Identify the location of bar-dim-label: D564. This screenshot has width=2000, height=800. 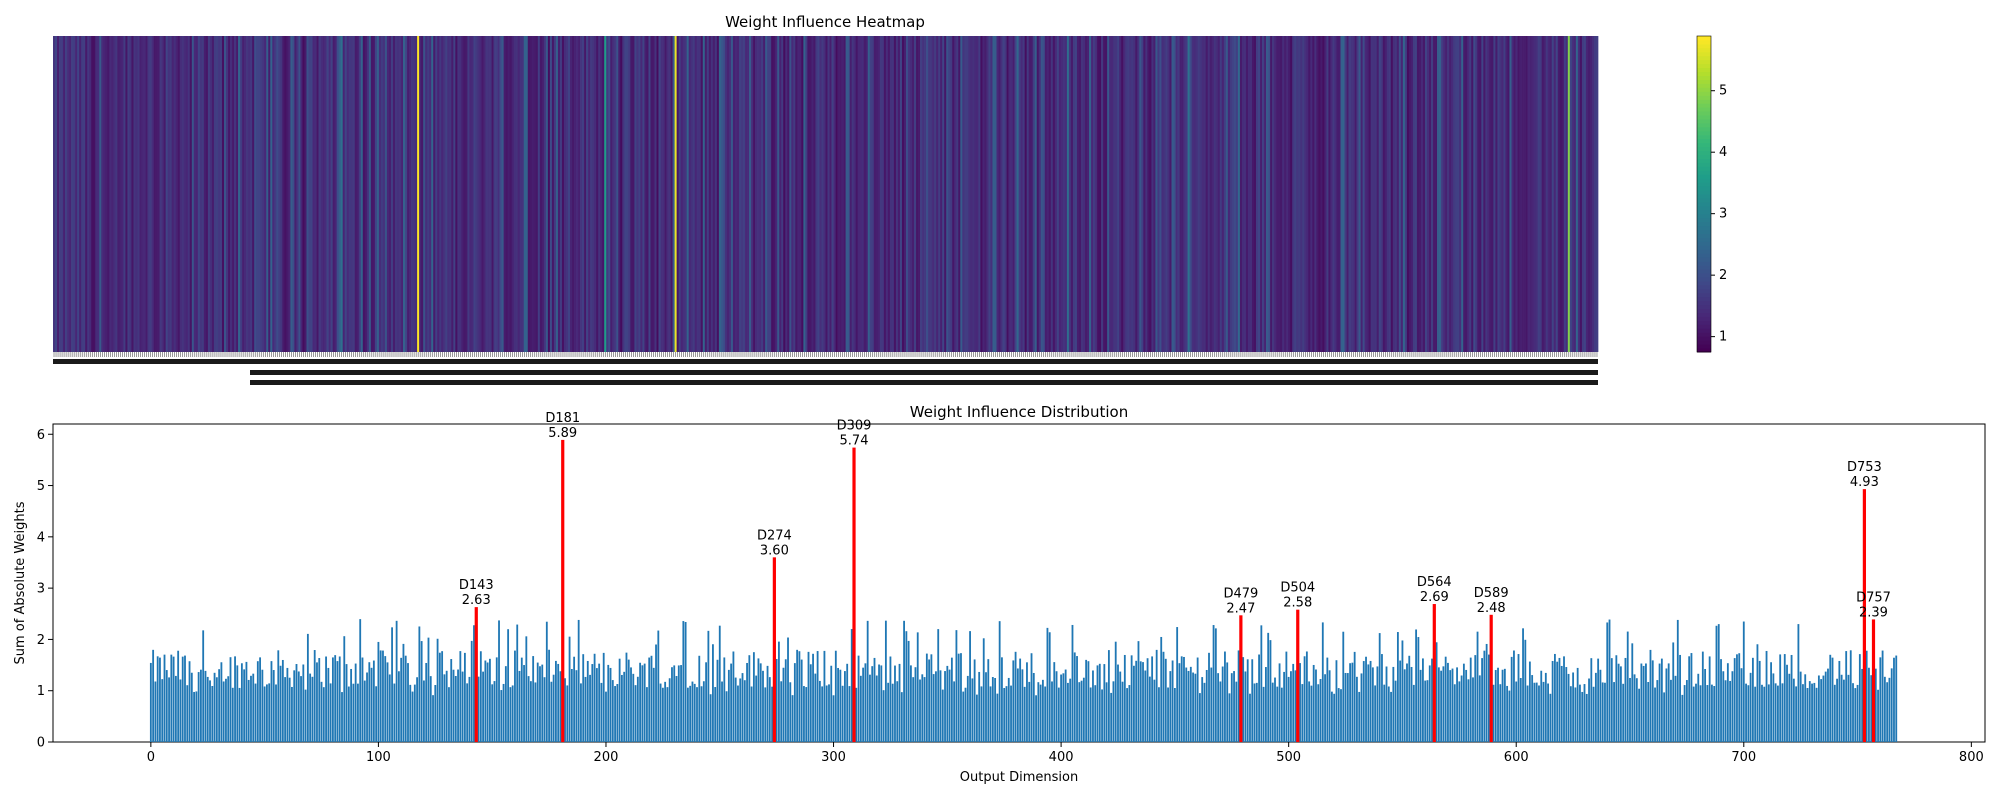
(1434, 582).